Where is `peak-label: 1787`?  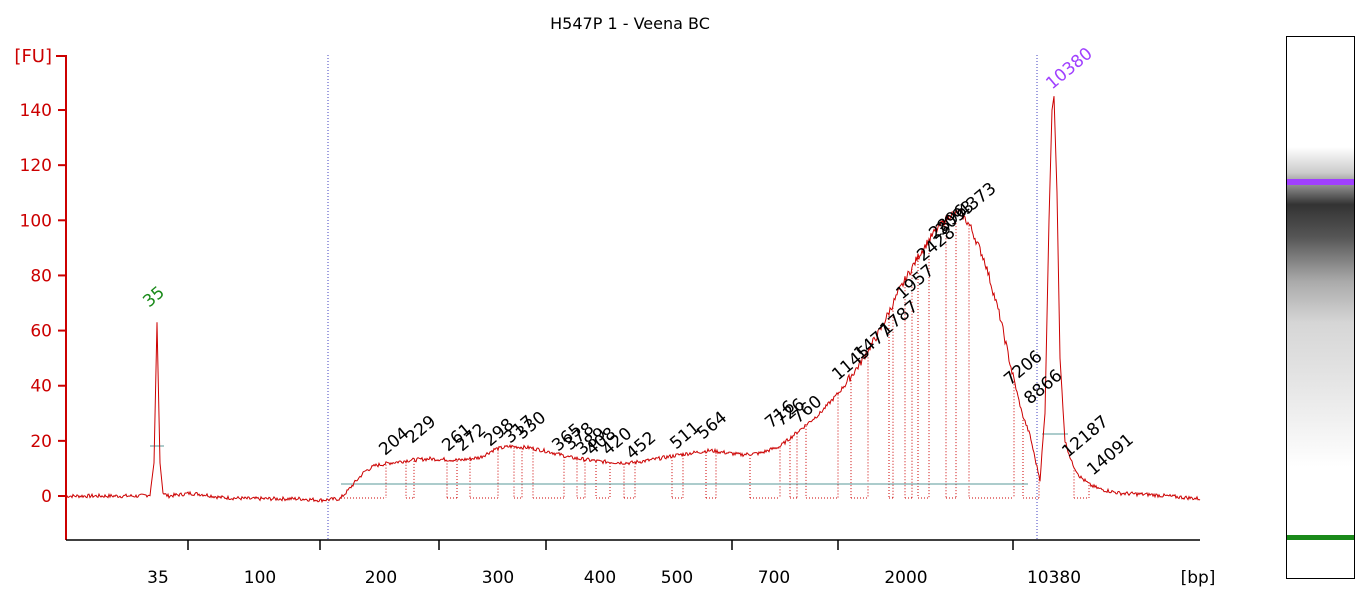 peak-label: 1787 is located at coordinates (899, 318).